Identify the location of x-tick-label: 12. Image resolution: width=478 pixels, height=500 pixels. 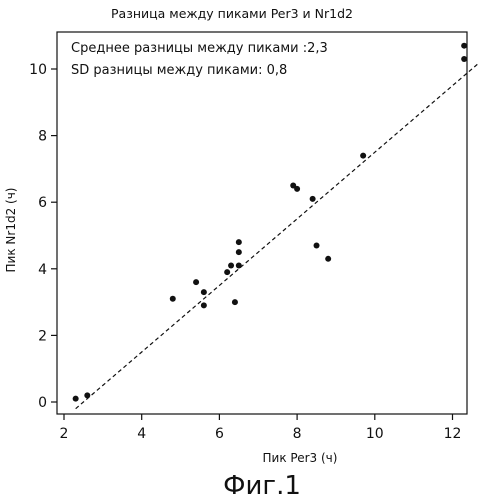
(453, 434).